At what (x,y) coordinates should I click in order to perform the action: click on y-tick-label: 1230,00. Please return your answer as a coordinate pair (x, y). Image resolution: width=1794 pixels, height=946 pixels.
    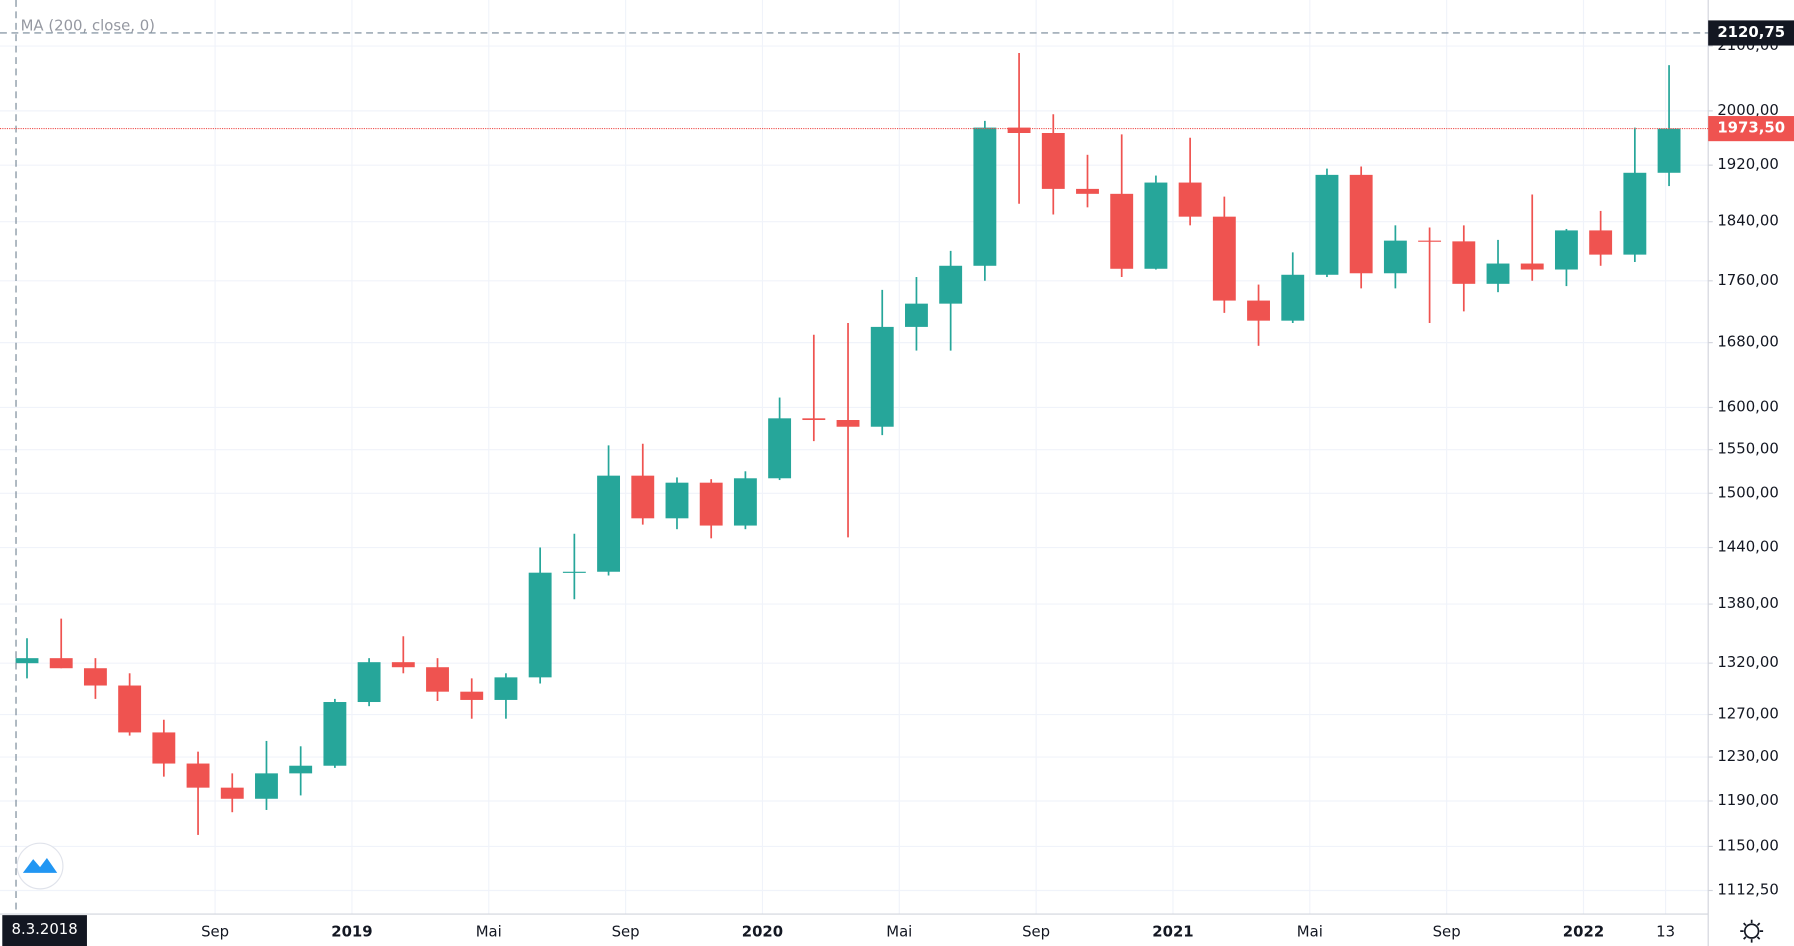
    Looking at the image, I should click on (1747, 756).